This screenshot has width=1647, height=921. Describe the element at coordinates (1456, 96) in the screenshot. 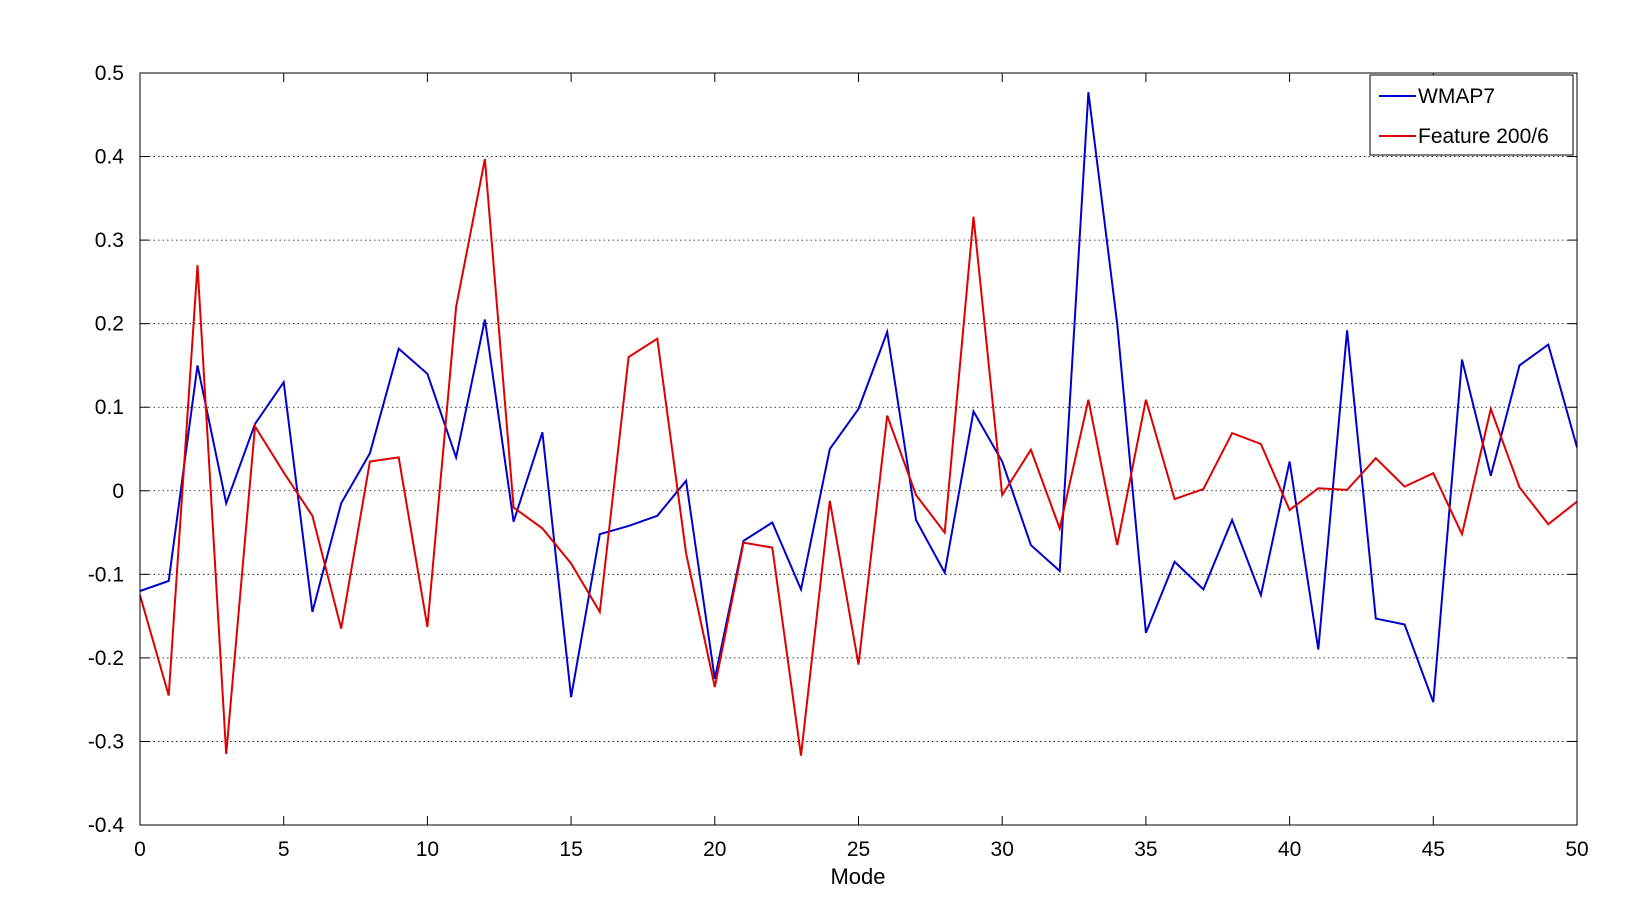

I see `legend-label-wmap7: WMAP7` at that location.